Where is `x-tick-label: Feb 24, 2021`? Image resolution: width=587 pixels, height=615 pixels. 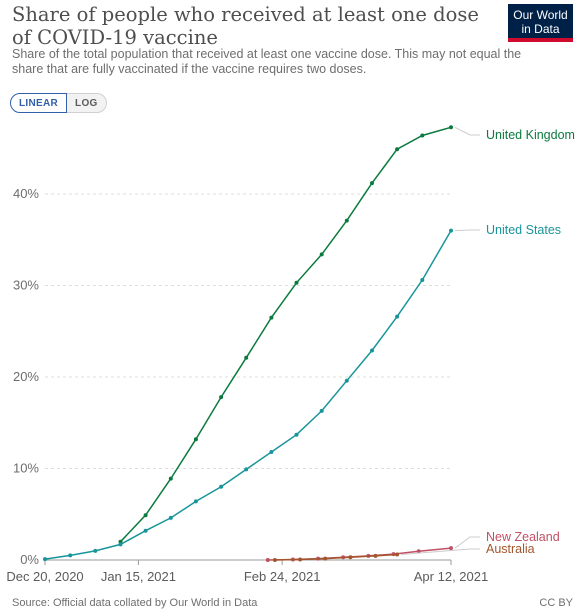
x-tick-label: Feb 24, 2021 is located at coordinates (282, 576).